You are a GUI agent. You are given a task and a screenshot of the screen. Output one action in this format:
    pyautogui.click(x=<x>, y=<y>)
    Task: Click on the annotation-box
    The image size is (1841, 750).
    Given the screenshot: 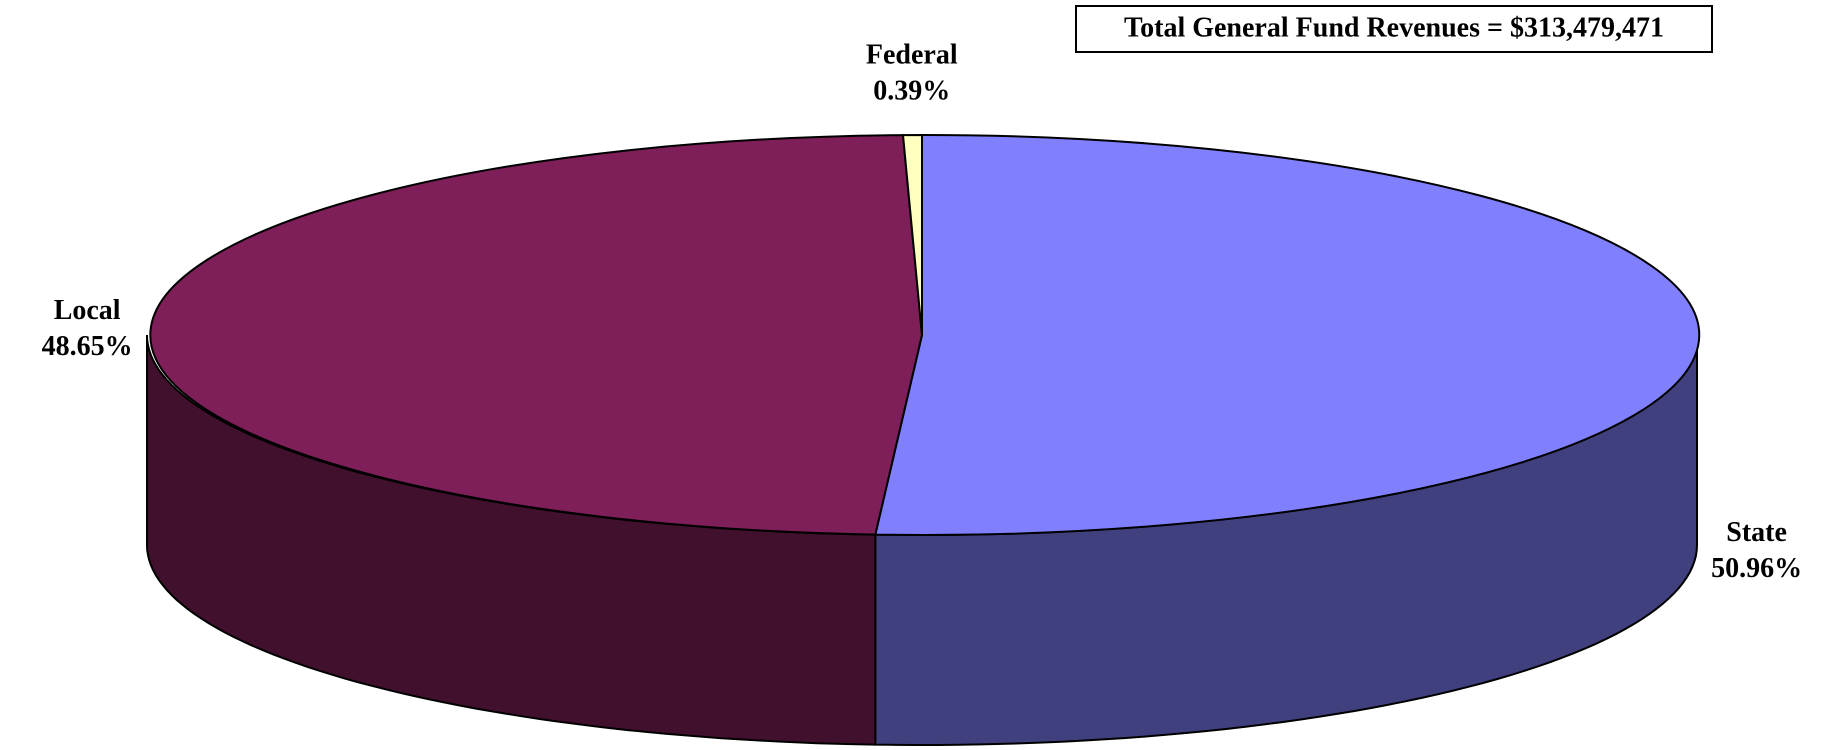 What is the action you would take?
    pyautogui.click(x=1394, y=29)
    